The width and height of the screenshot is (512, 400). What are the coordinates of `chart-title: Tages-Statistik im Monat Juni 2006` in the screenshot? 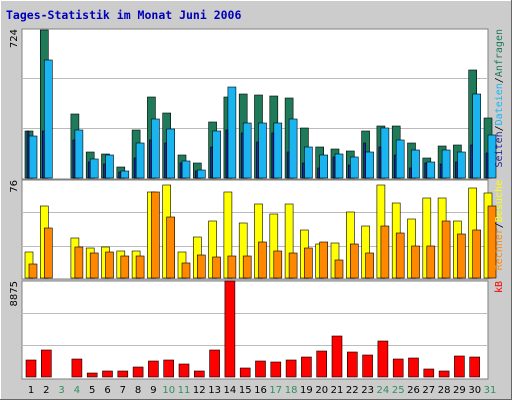 It's located at (123, 15).